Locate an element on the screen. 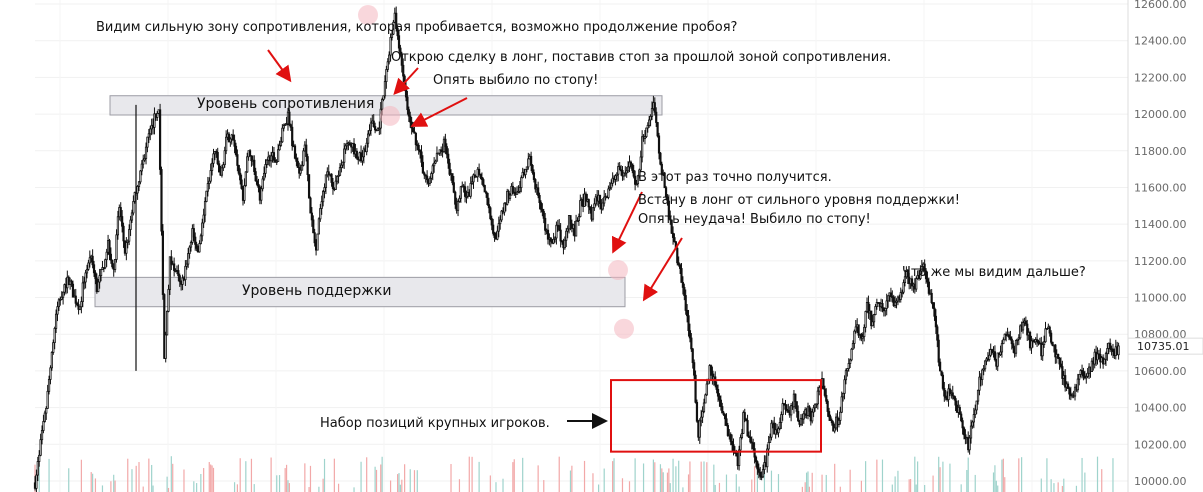  red-arrow is located at coordinates (662, 269).